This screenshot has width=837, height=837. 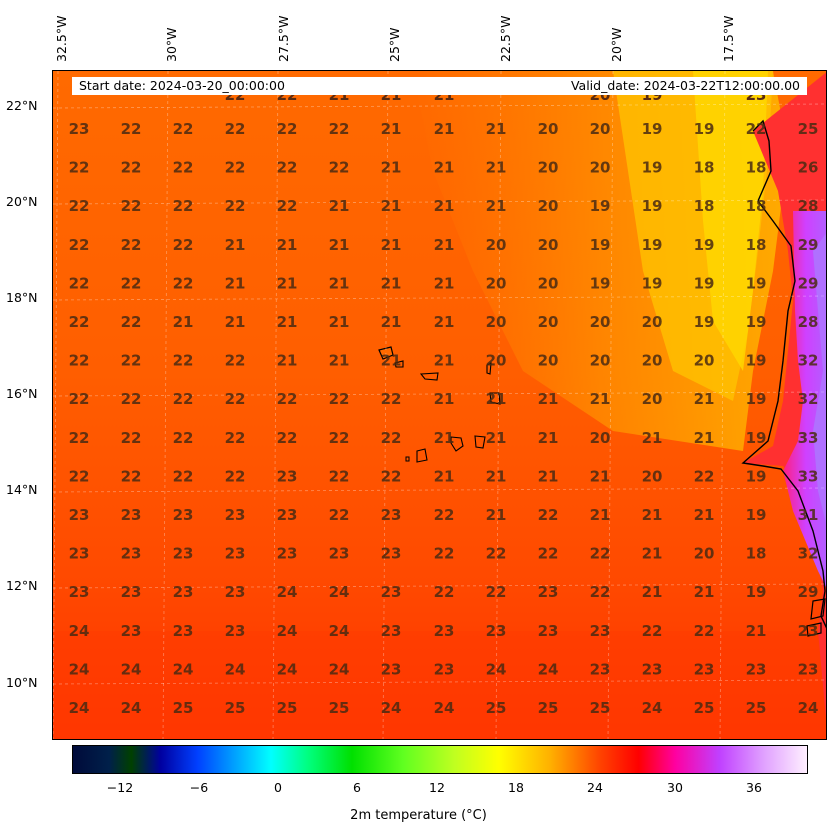 I want to click on colorbar-tick: 24, so click(x=595, y=787).